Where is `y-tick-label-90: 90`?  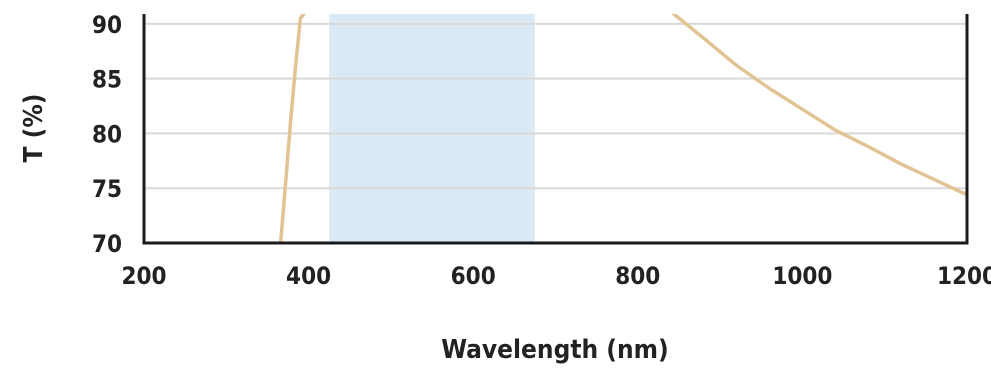
y-tick-label-90: 90 is located at coordinates (107, 25).